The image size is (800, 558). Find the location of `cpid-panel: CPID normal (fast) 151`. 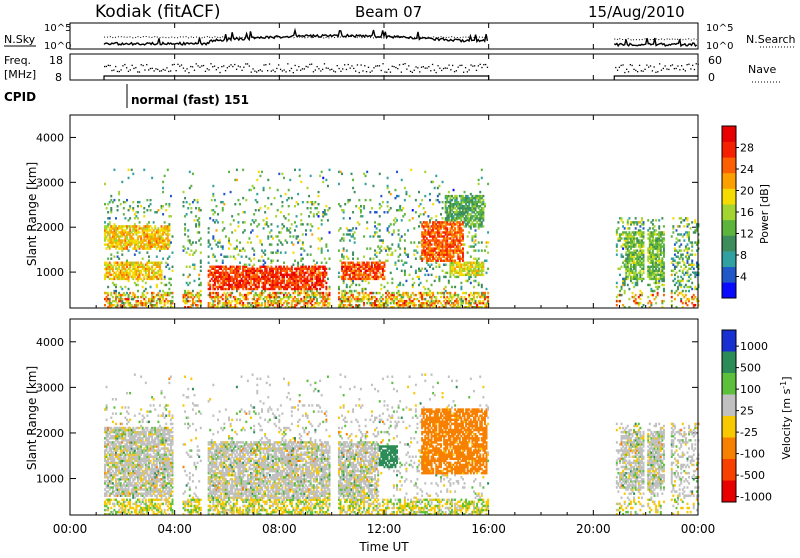

cpid-panel: CPID normal (fast) 151 is located at coordinates (126, 96).